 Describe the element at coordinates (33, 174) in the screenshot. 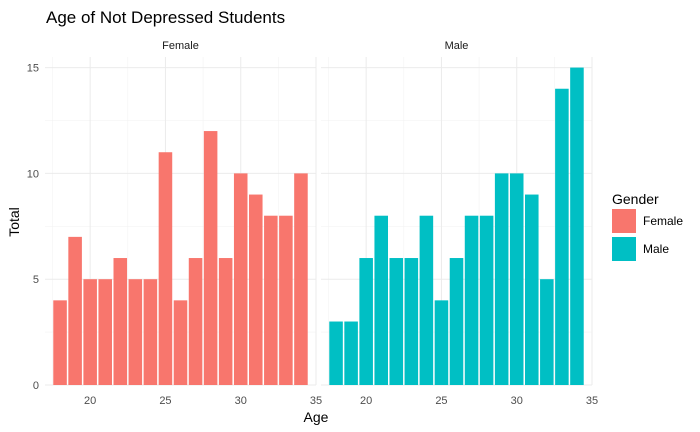

I see `y-tick-label: 10` at that location.